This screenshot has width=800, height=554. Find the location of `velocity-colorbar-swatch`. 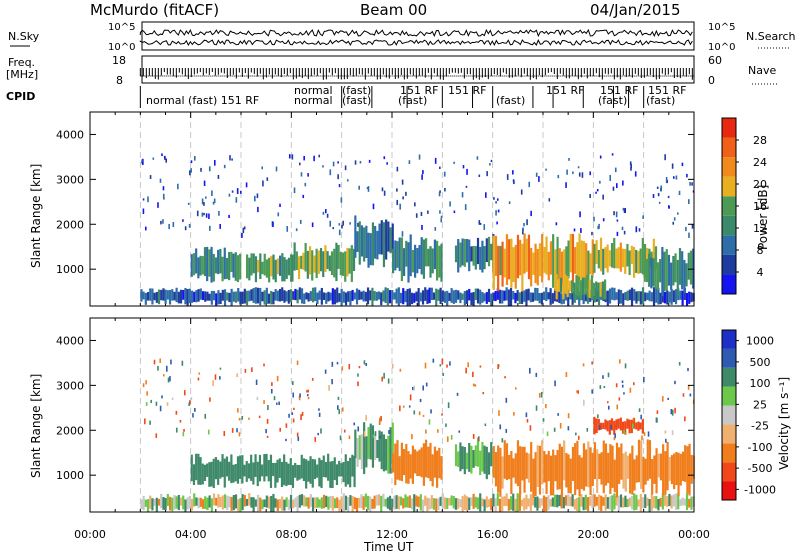

velocity-colorbar-swatch is located at coordinates (729, 396).